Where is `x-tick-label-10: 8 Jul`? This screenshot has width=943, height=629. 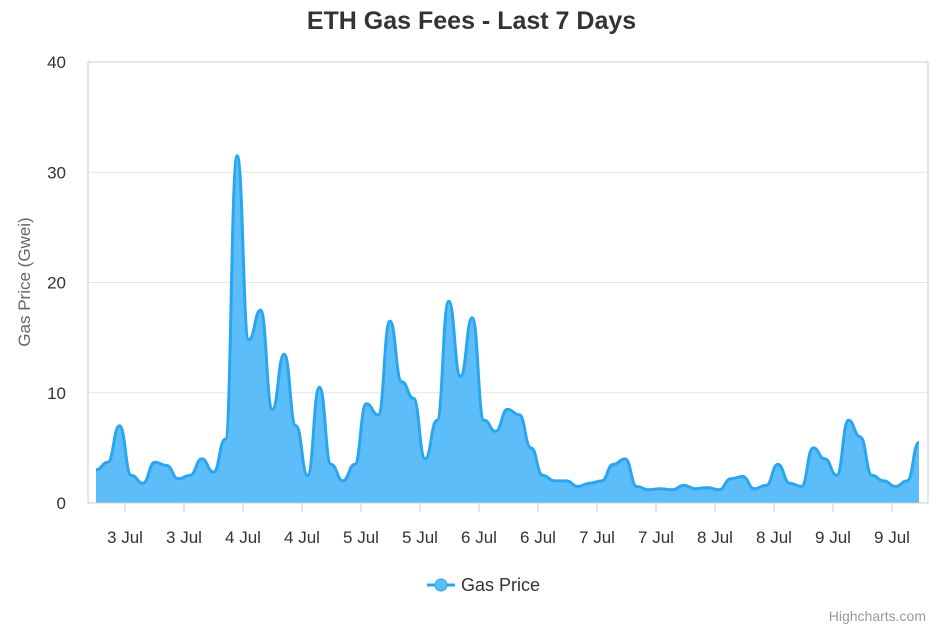 x-tick-label-10: 8 Jul is located at coordinates (715, 537).